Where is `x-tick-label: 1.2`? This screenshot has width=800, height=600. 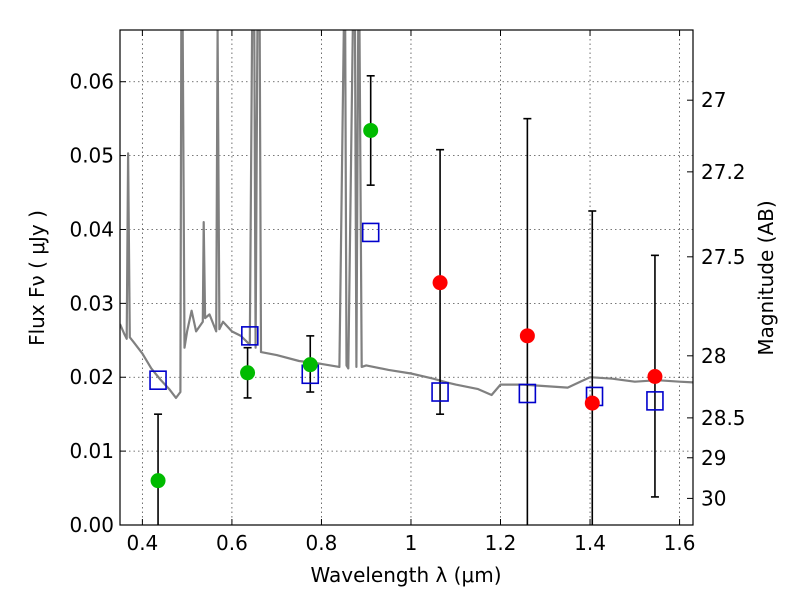
x-tick-label: 1.2 is located at coordinates (501, 543).